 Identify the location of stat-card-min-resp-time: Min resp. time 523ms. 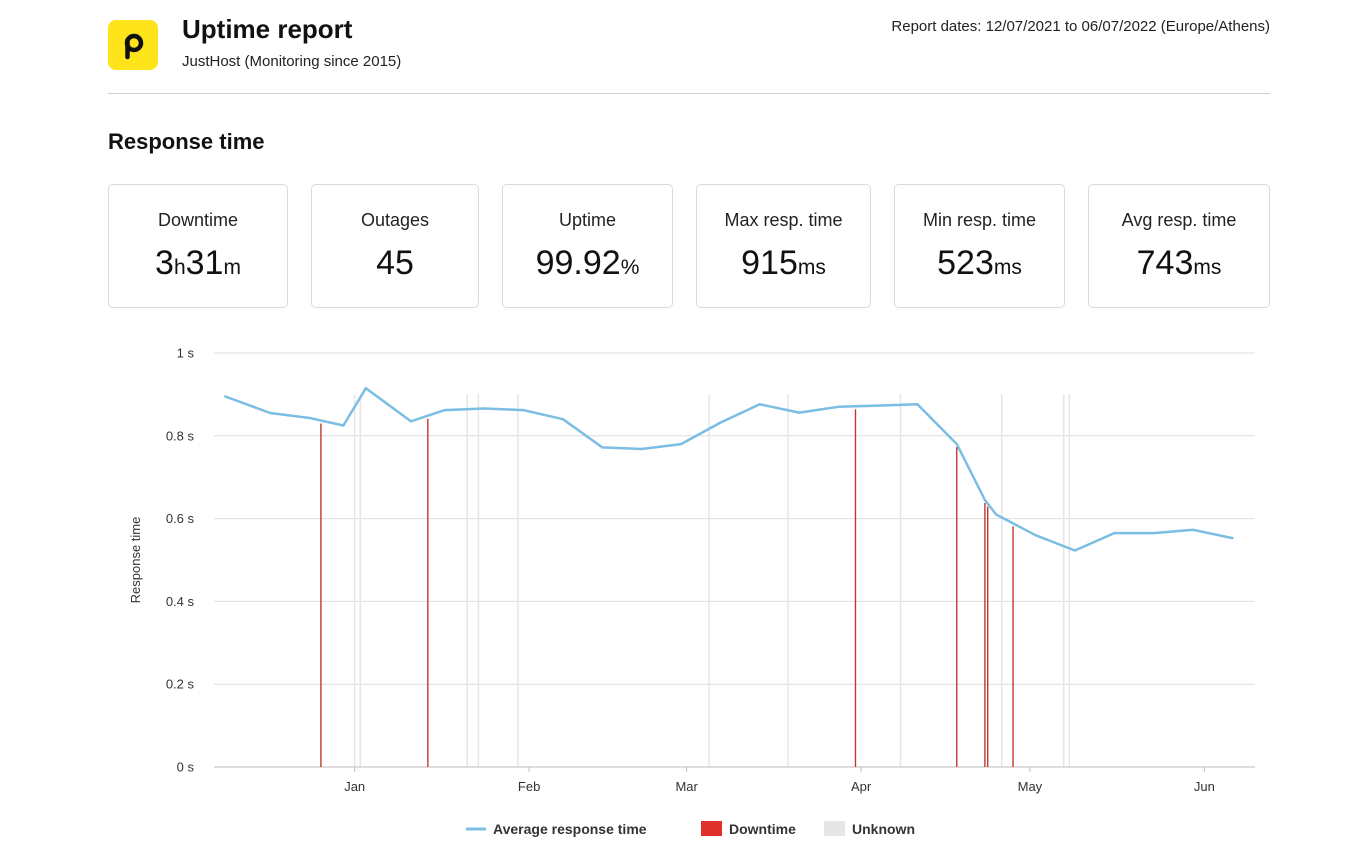
(979, 246).